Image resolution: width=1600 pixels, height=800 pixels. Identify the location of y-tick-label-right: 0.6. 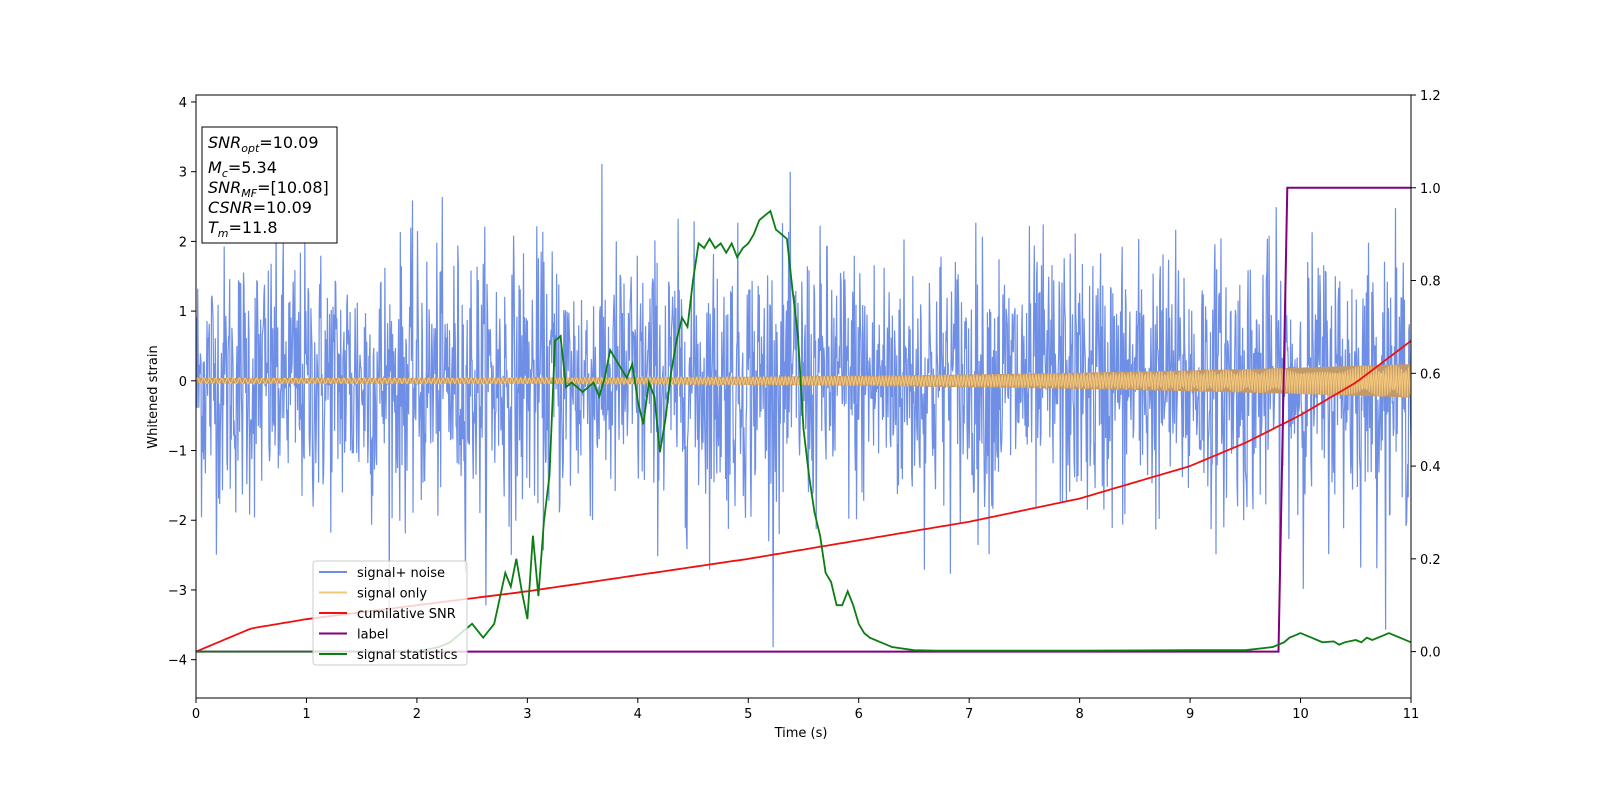
(1430, 374).